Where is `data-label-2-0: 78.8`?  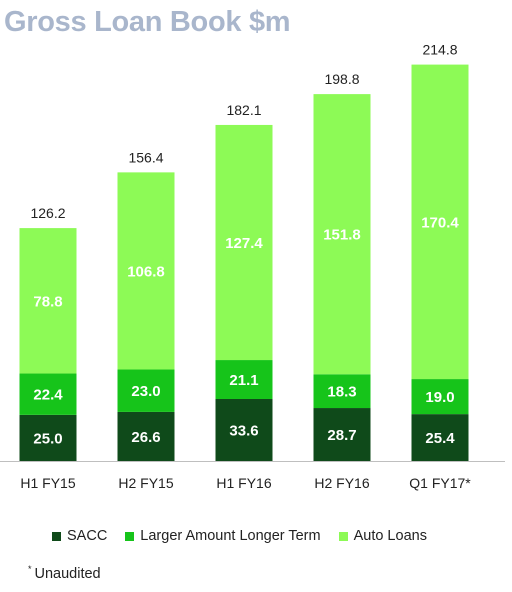 data-label-2-0: 78.8 is located at coordinates (47, 301).